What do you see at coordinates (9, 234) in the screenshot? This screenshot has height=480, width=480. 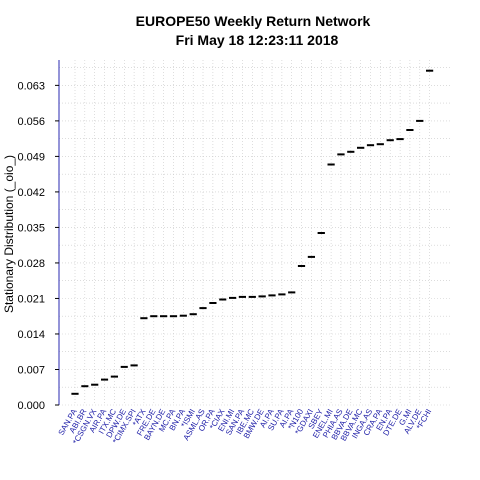 I see `y-axis-label: Stationary Distribution (_oio_)` at bounding box center [9, 234].